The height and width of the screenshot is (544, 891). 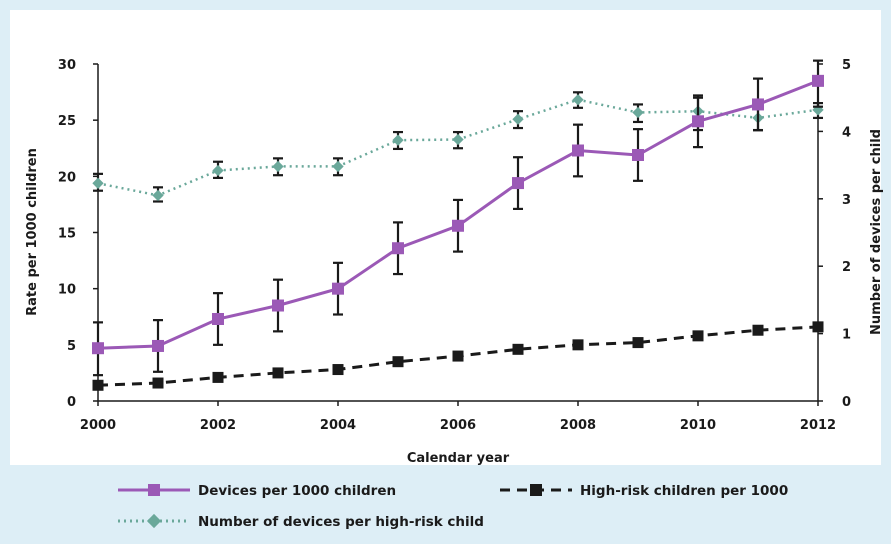 I want to click on y2-tick-label: 0, so click(x=846, y=402).